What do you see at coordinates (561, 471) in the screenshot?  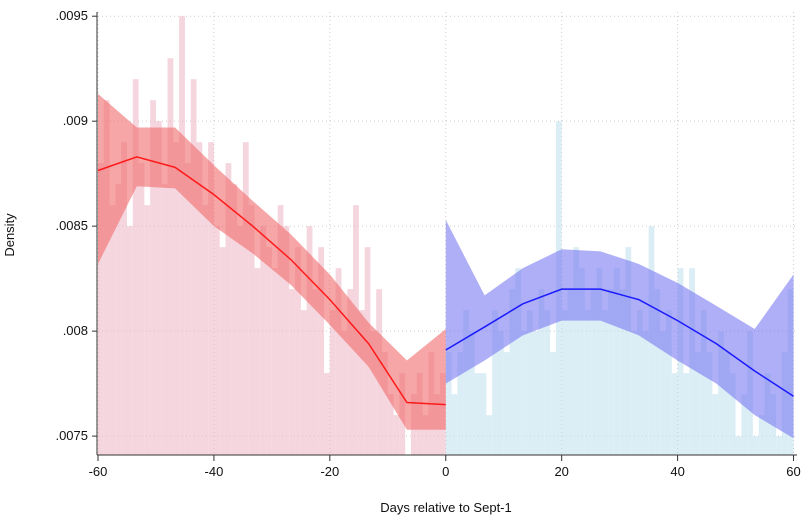 I see `x-tick-label: 20` at bounding box center [561, 471].